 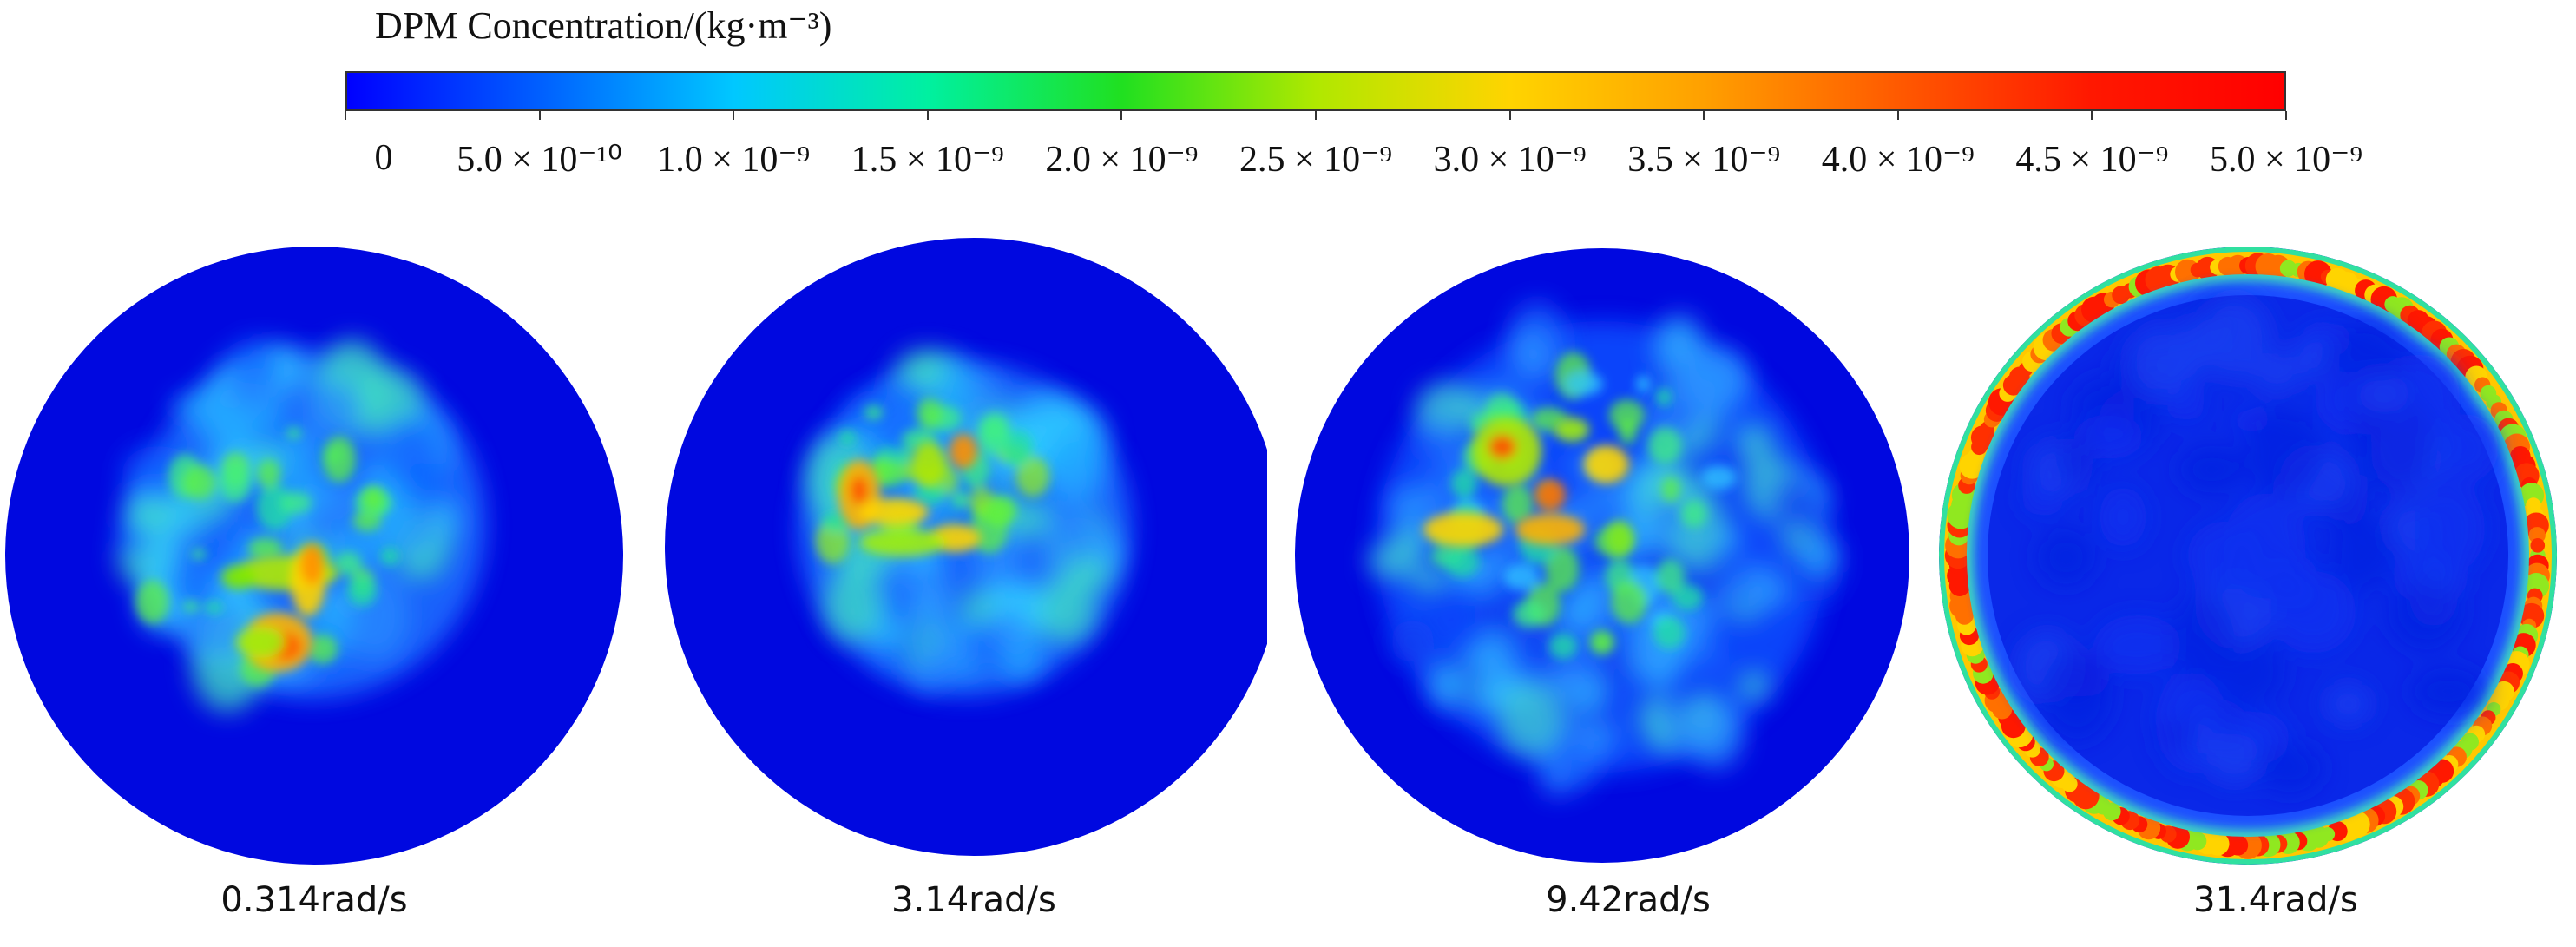 I want to click on colorbar-tick-label: 5.0 × 10⁻⁹, so click(x=2286, y=160).